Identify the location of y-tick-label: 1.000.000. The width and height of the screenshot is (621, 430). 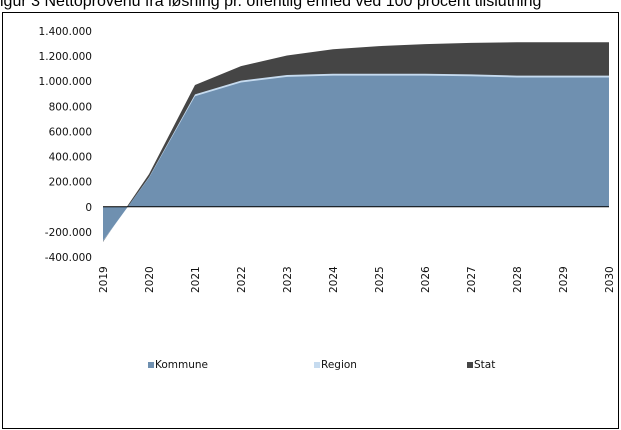
(65, 82).